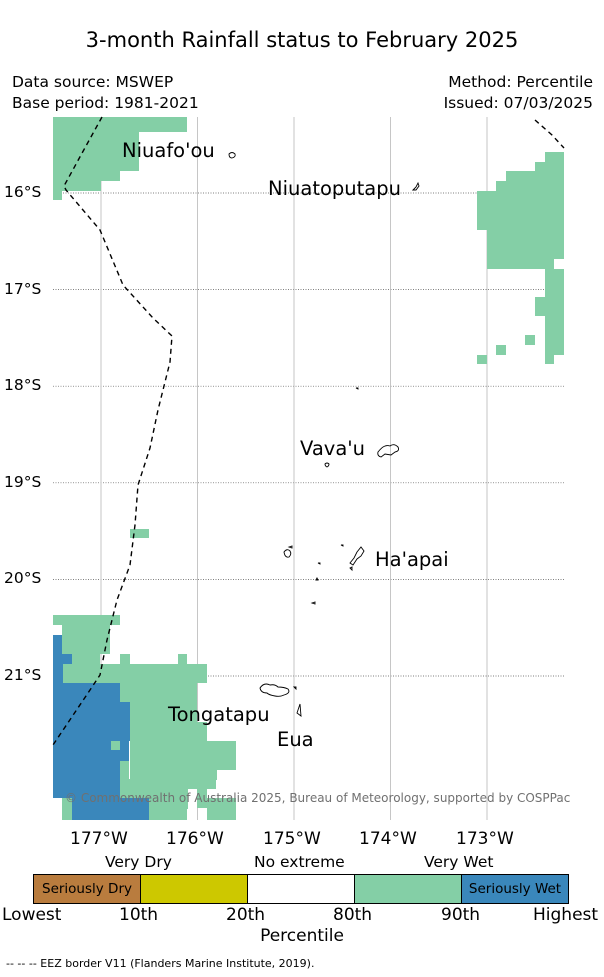  Describe the element at coordinates (520, 82) in the screenshot. I see `method: Method: Percentile` at that location.